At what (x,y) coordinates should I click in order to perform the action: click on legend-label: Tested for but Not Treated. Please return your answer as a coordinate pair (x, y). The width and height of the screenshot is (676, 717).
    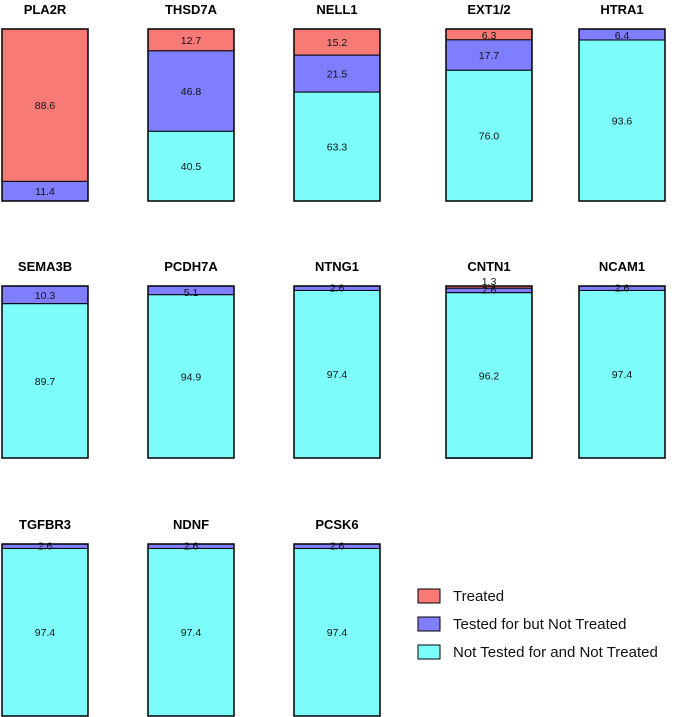
    Looking at the image, I should click on (539, 624).